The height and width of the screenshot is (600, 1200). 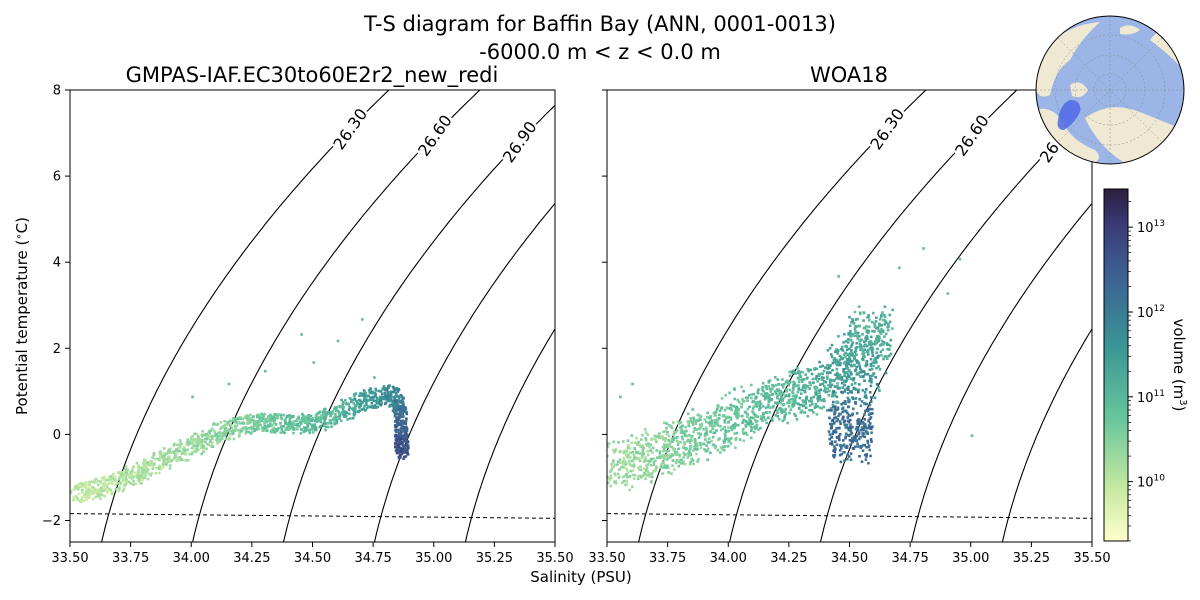 What do you see at coordinates (57, 263) in the screenshot?
I see `y-tick-label: 4` at bounding box center [57, 263].